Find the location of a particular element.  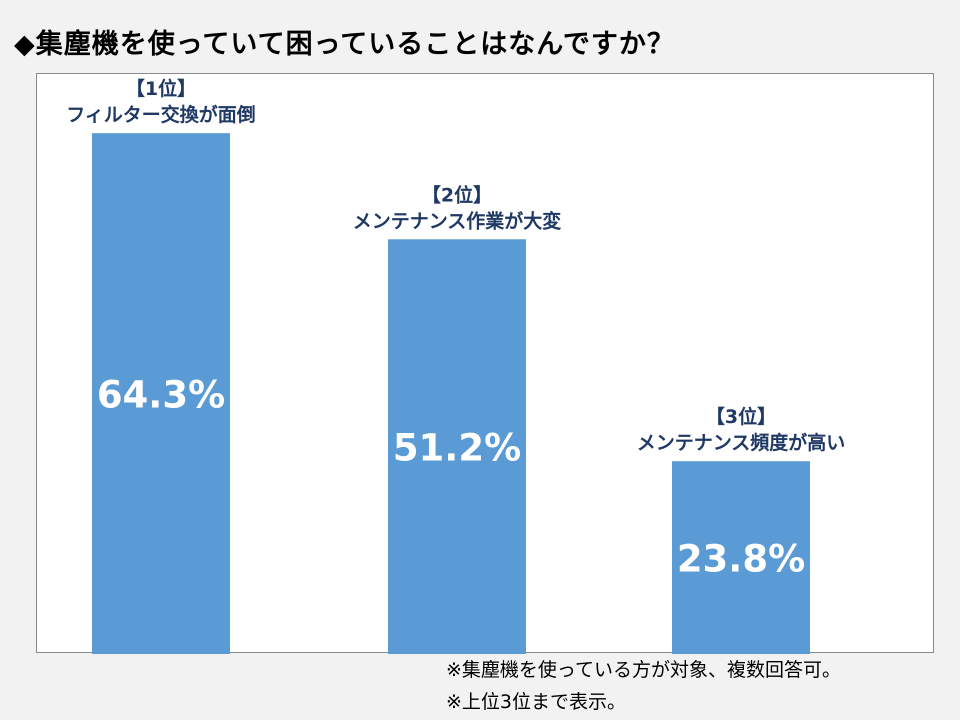

category-label-2: メンテナンス作業が大変 is located at coordinates (457, 220).